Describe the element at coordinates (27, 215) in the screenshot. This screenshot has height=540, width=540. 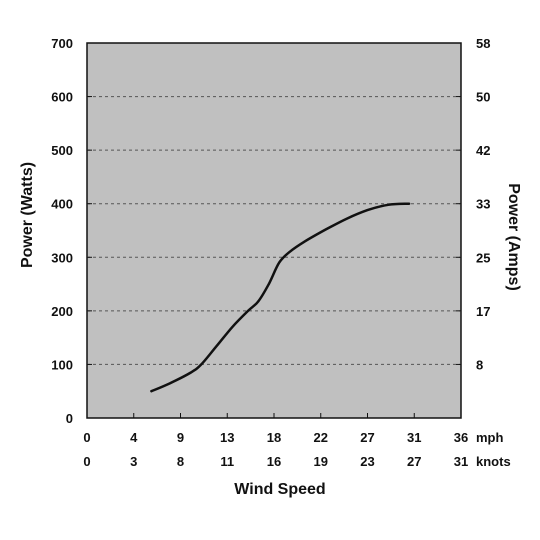
I see `y-axis-title-left: Power (Watts)` at that location.